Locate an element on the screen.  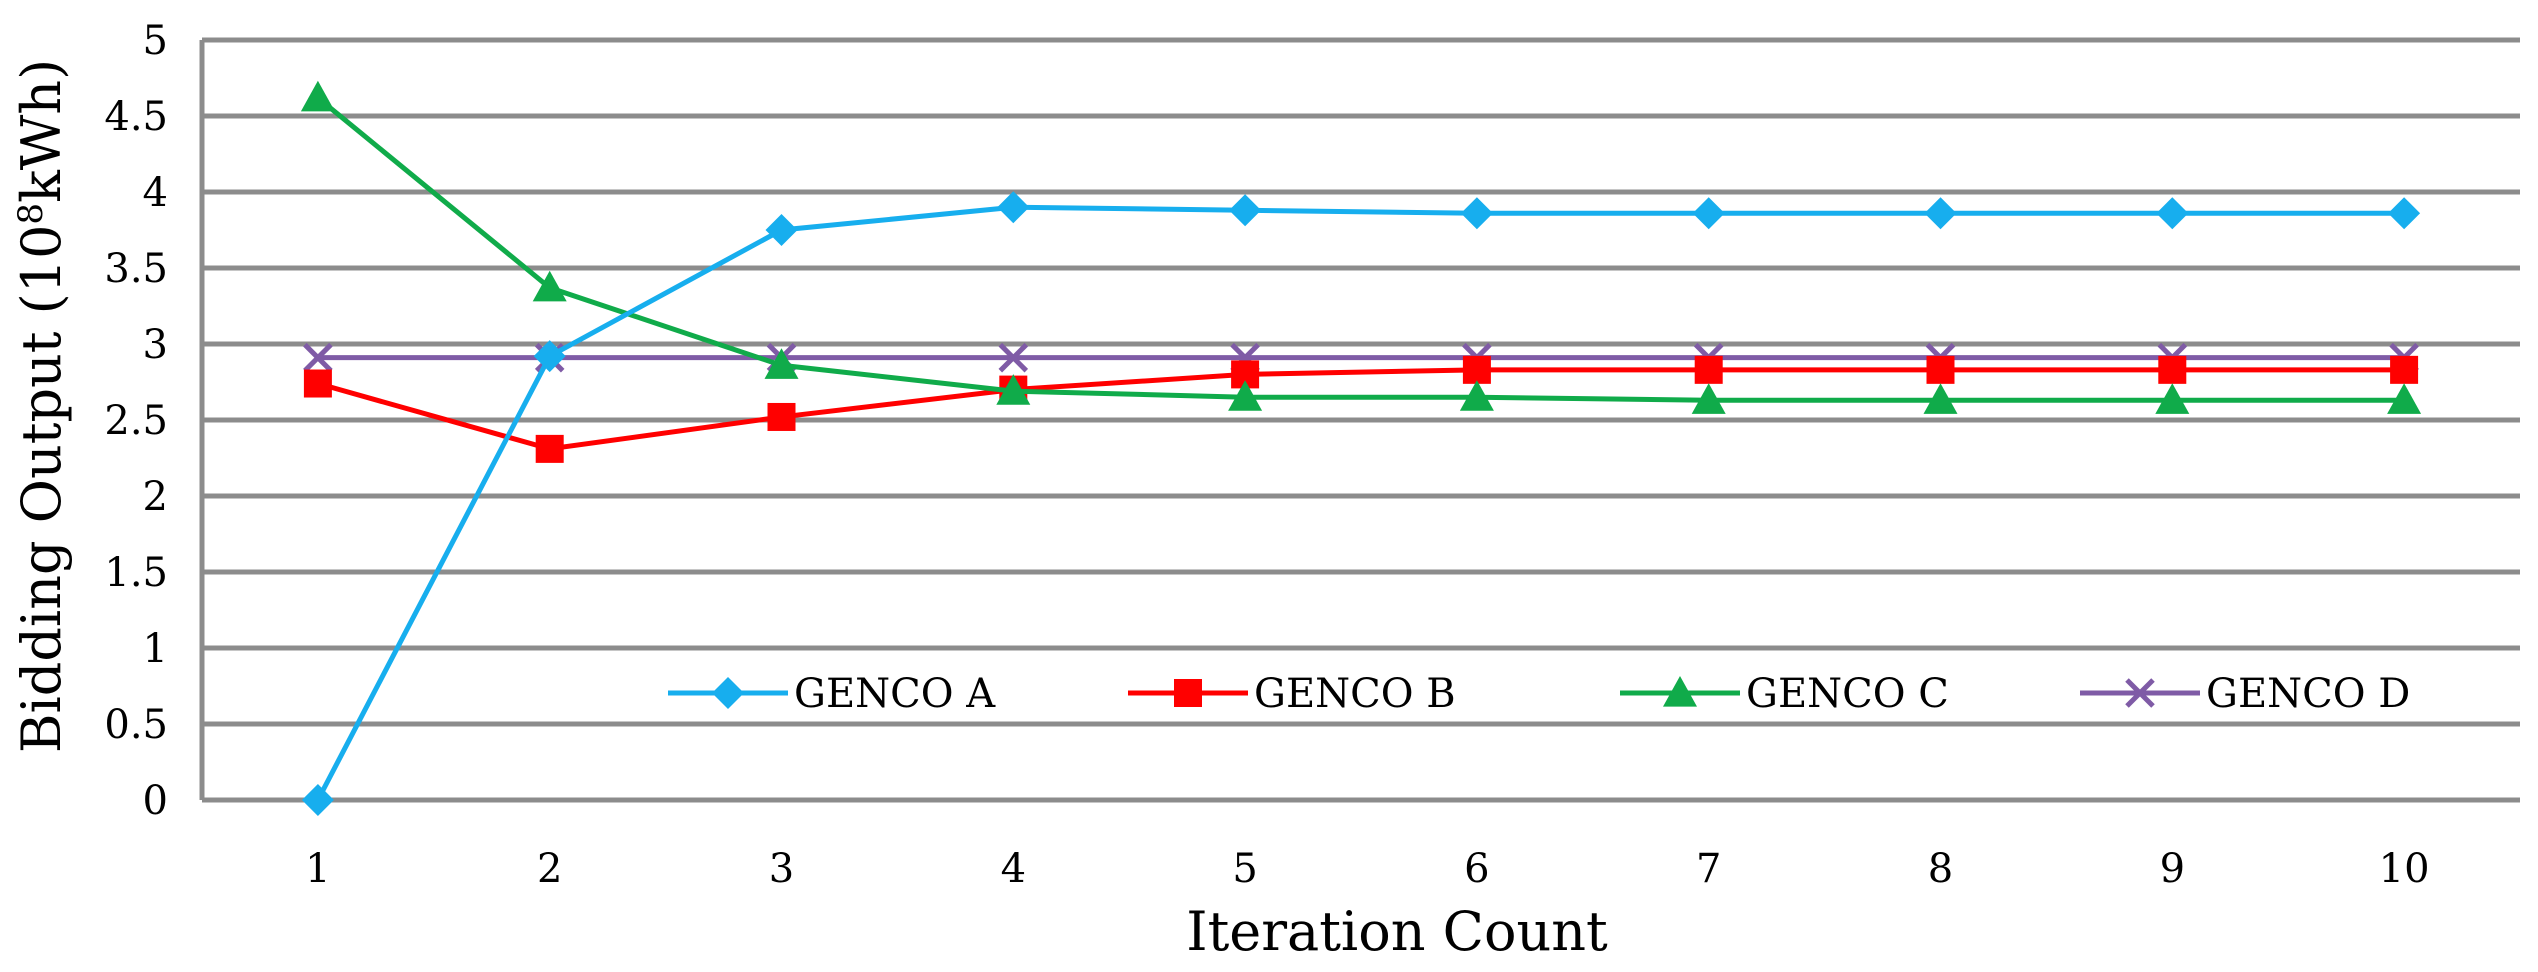
y-axis-ticks: 0 0.5 1 1.5 2 2.5 3 3.5 4 4.5 5 is located at coordinates (136, 421).